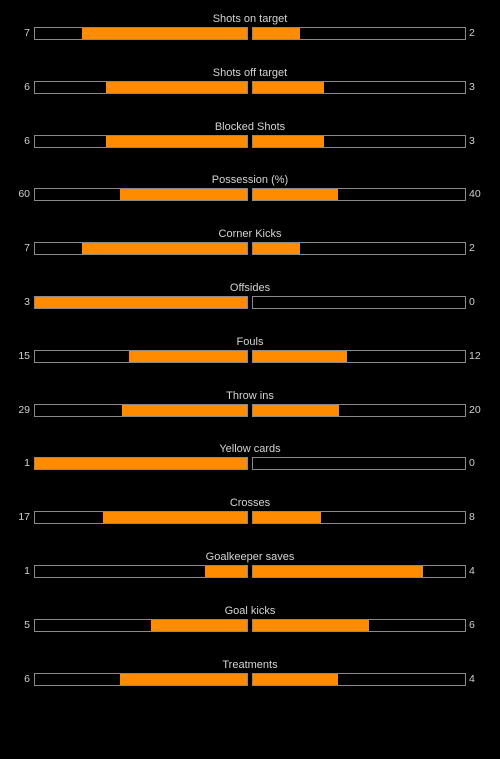 This screenshot has height=759, width=500. I want to click on stat-label: Throw ins, so click(250, 395).